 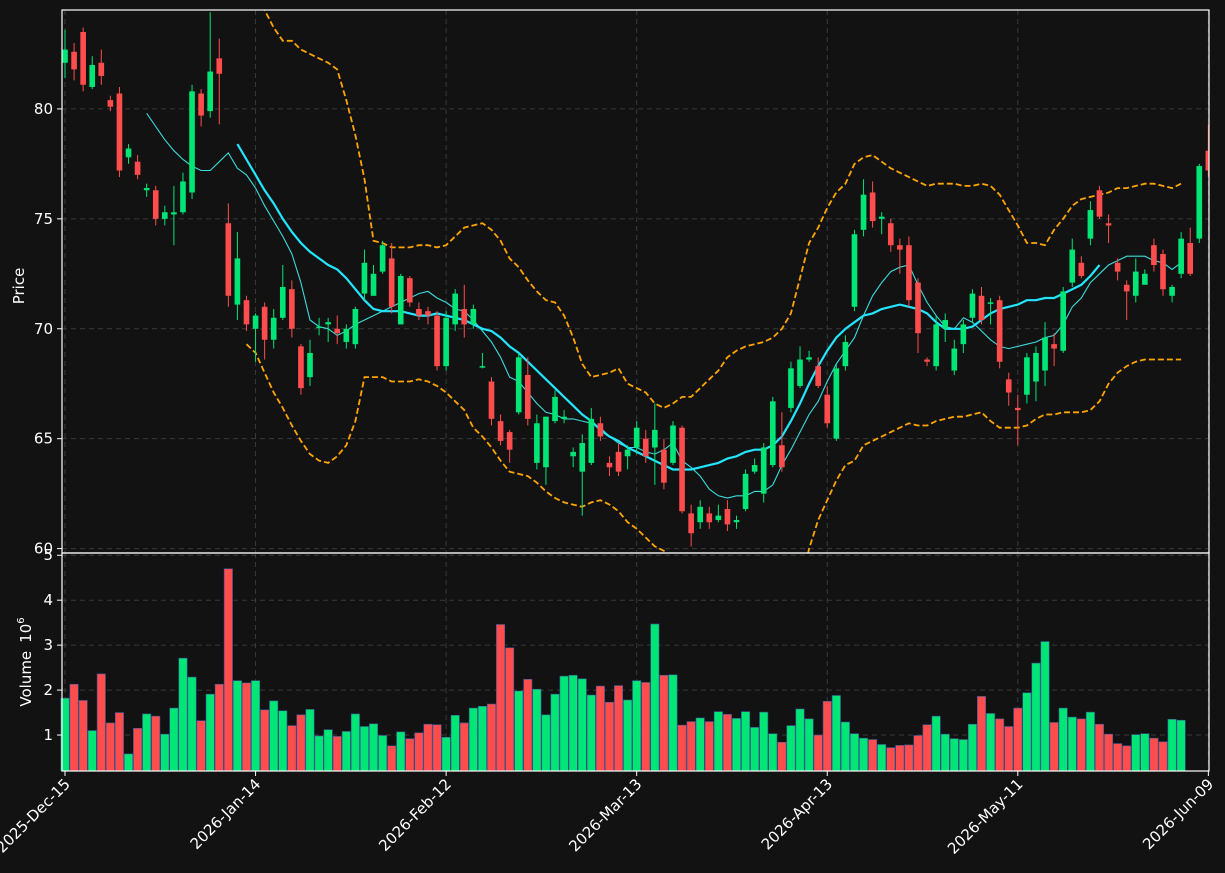 I want to click on volume-scale-base: 10, so click(x=26, y=633).